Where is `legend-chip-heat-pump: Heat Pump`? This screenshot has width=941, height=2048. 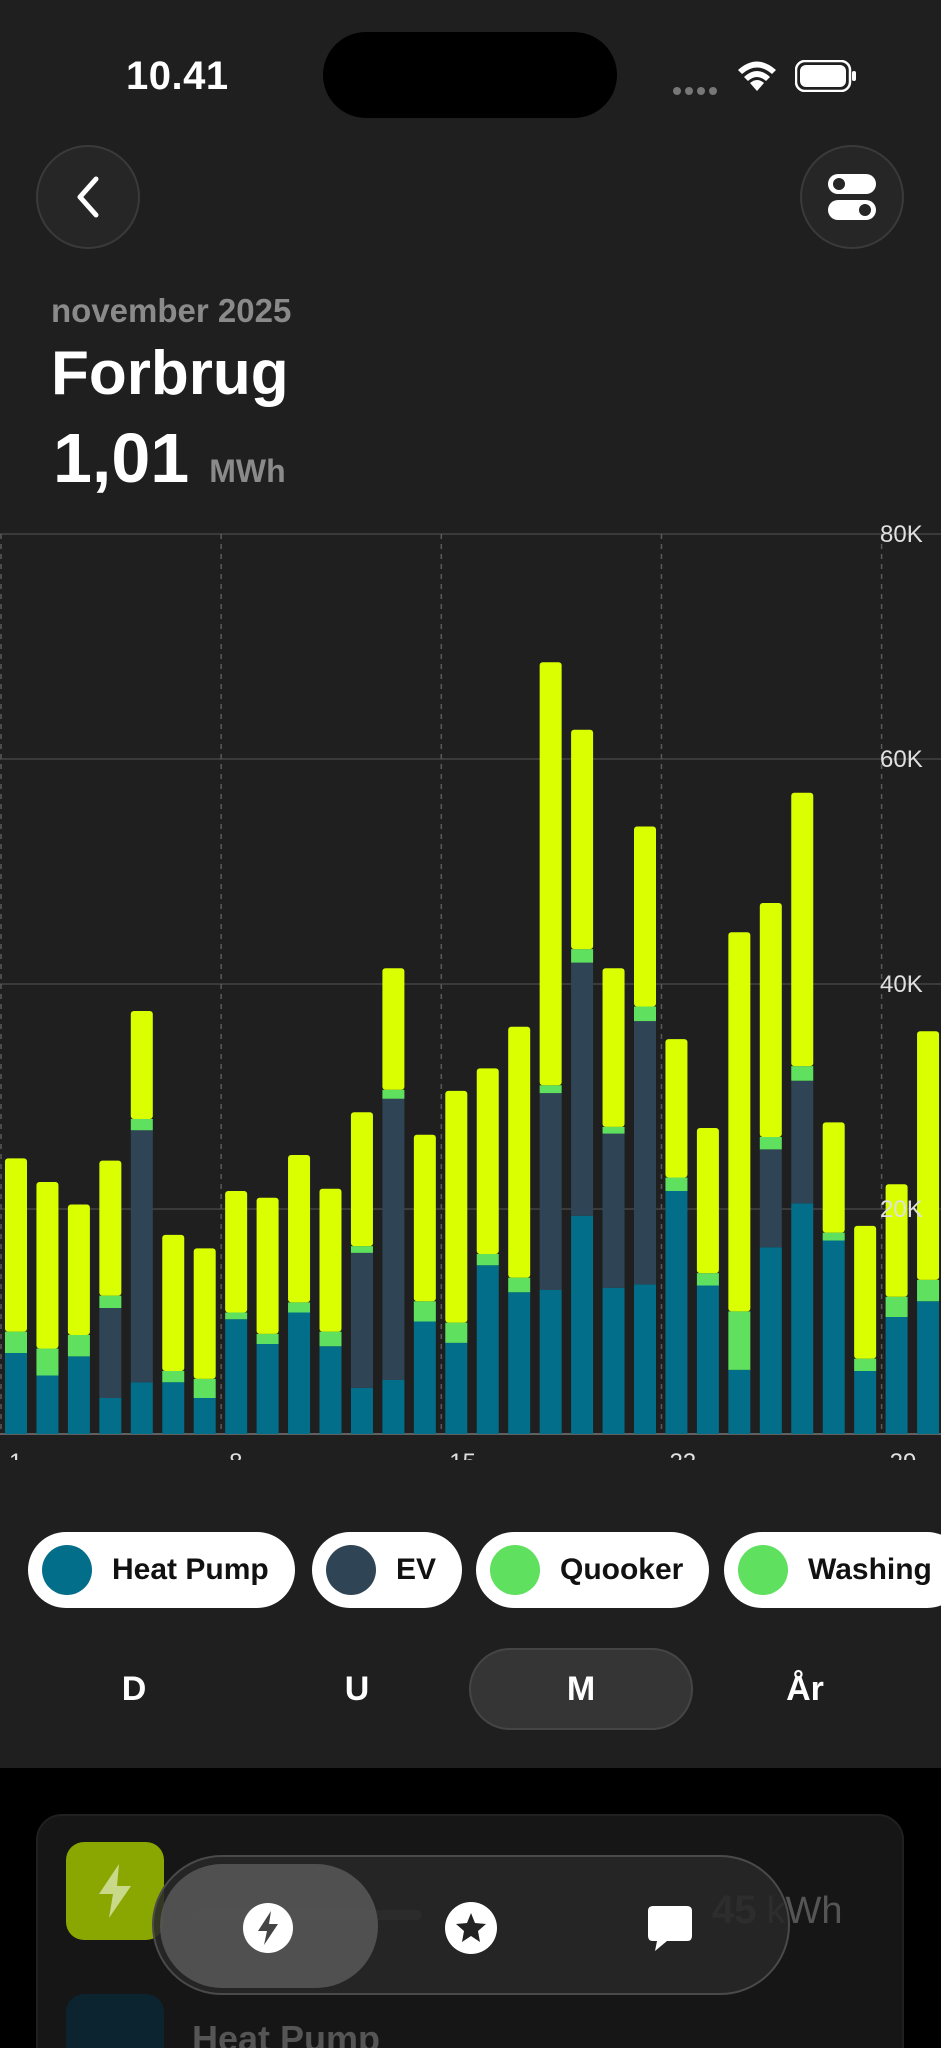 legend-chip-heat-pump: Heat Pump is located at coordinates (161, 1570).